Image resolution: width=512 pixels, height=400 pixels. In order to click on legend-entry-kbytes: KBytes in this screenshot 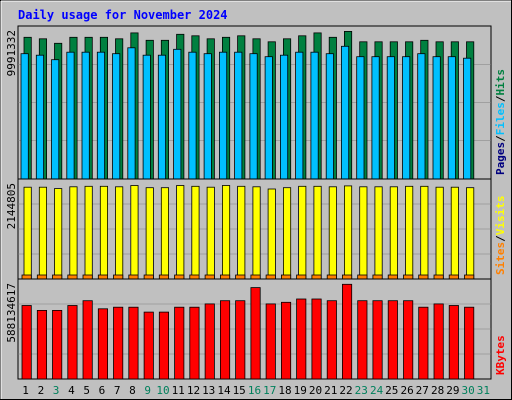, I will do `click(500, 355)`.